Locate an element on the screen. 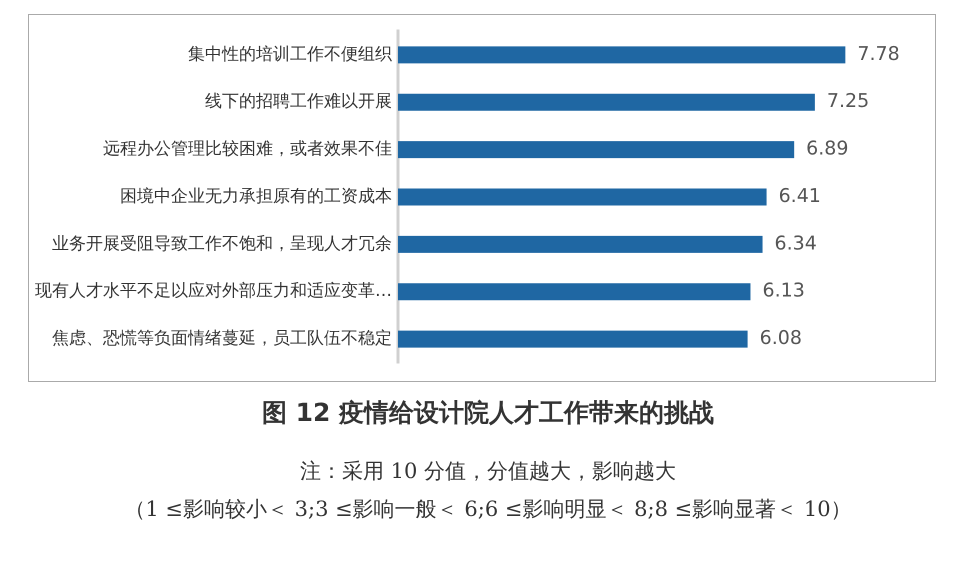  y-tick-label: 困境中企业无力承担原有的工资成本 is located at coordinates (256, 196).